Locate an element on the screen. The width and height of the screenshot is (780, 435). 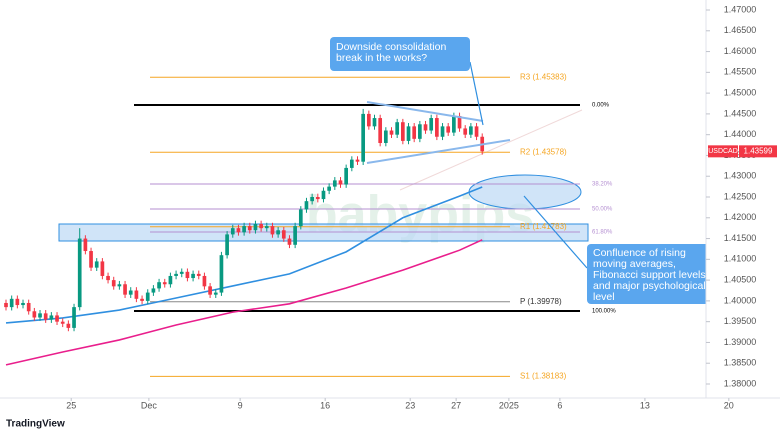
y-tick-label: 1.46500 is located at coordinates (740, 30).